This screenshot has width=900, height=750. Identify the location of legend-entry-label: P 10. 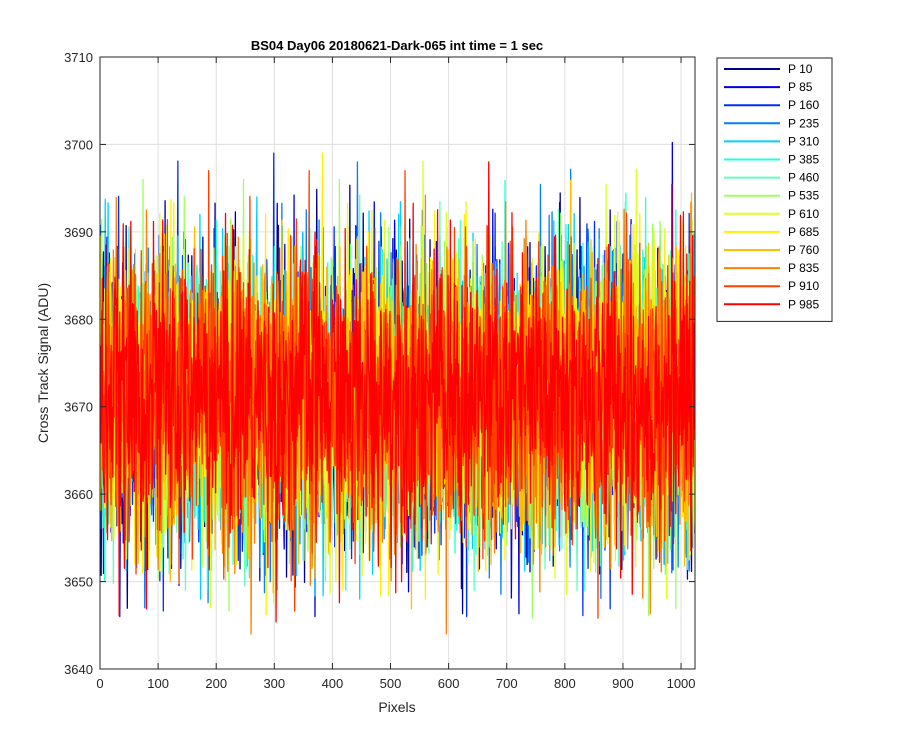
(800, 69).